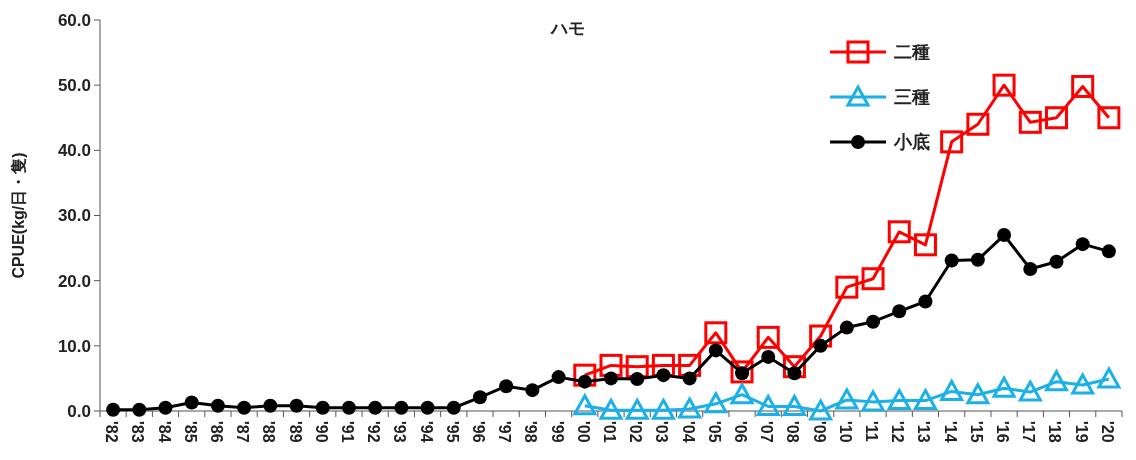 The width and height of the screenshot is (1136, 460). What do you see at coordinates (583, 432) in the screenshot?
I see `x-tick-label: '00` at bounding box center [583, 432].